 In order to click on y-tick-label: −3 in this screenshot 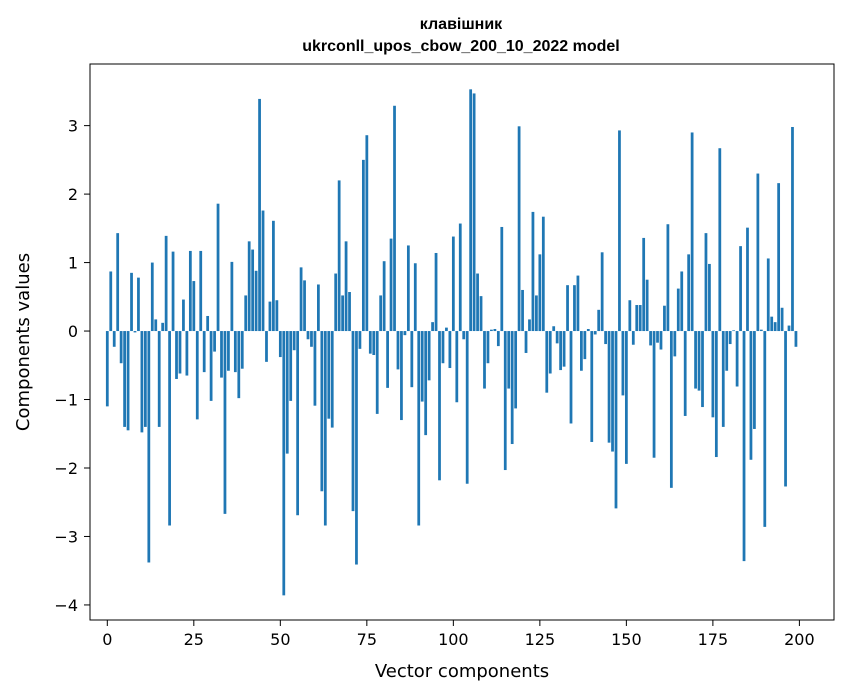, I will do `click(66, 536)`.